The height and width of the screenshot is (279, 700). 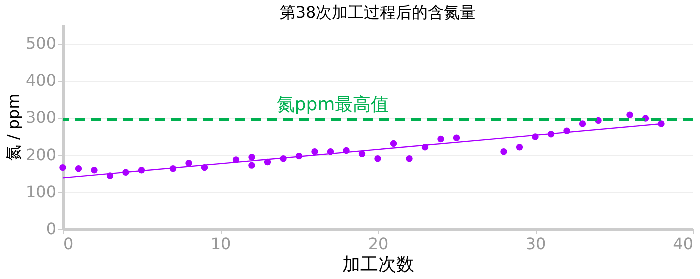 I want to click on x-tick-label: 40, so click(x=683, y=244).